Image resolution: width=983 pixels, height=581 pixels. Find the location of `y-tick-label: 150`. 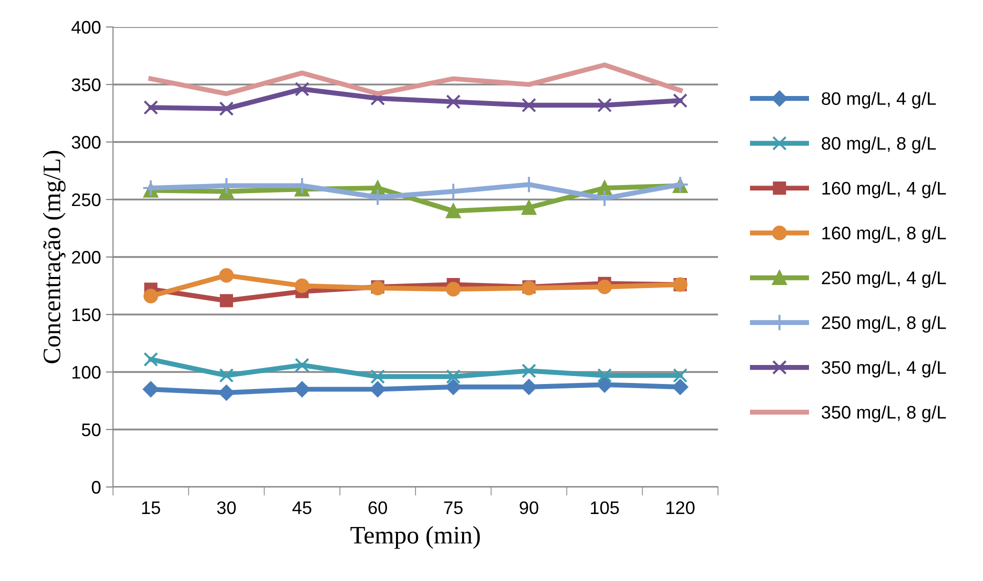

y-tick-label: 150 is located at coordinates (86, 315).